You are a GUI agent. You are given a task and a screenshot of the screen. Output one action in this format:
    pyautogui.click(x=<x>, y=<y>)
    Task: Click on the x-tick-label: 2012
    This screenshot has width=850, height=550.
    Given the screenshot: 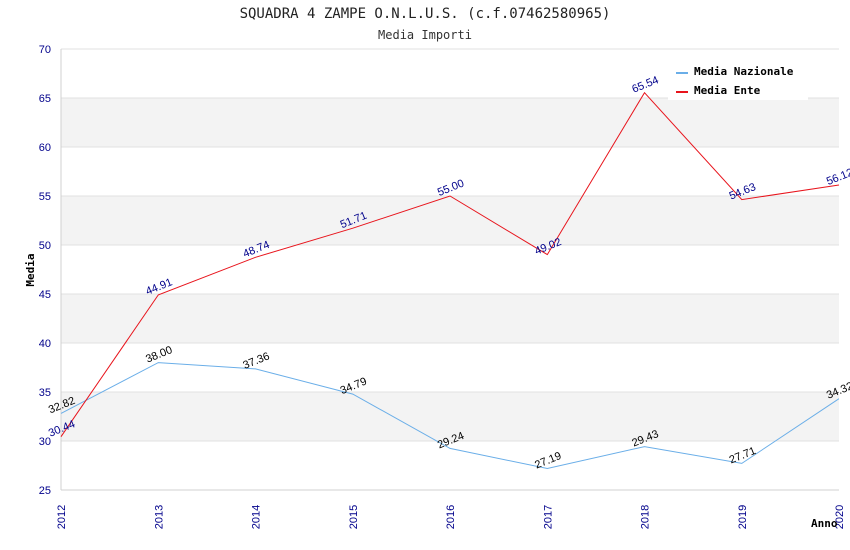 What is the action you would take?
    pyautogui.click(x=62, y=517)
    